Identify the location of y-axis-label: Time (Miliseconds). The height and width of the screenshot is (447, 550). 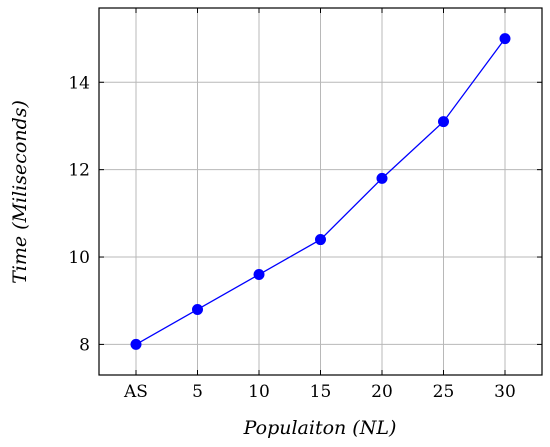
(20, 192).